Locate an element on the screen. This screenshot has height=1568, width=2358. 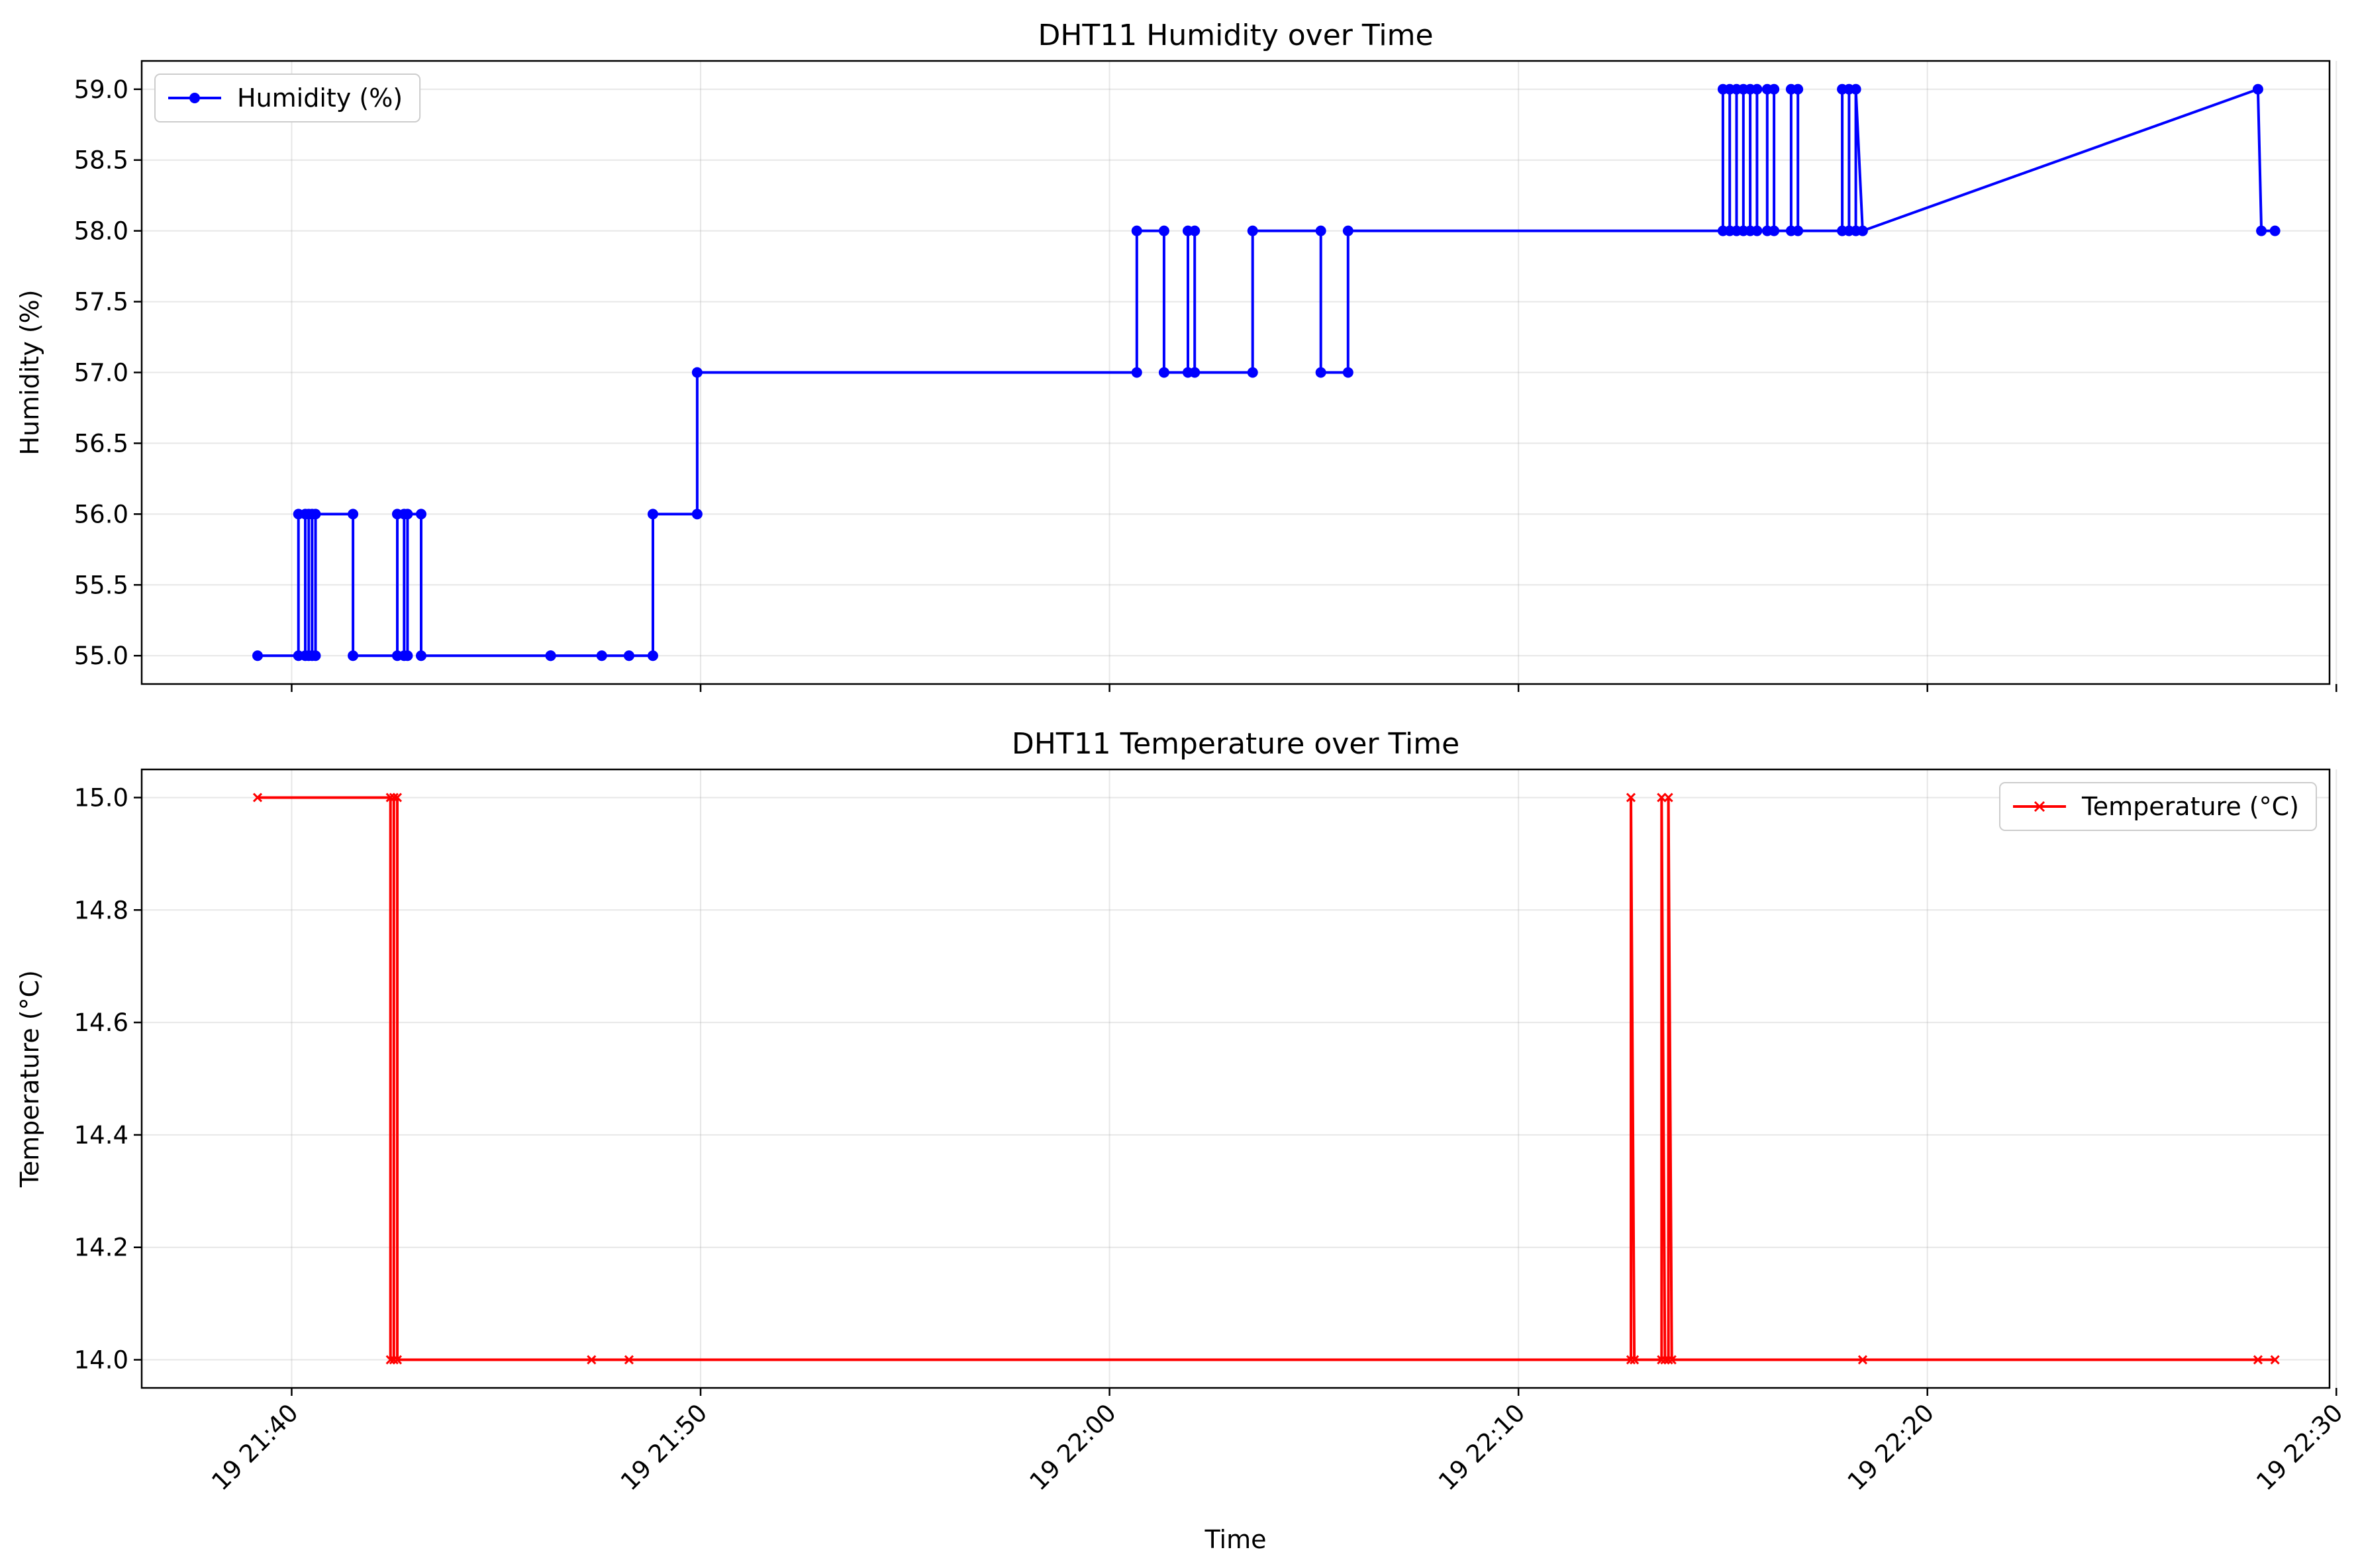
temperature-y-ticks: 14.0 14.2 14.4 14.6 14.8 15.0 is located at coordinates (108, 1079).